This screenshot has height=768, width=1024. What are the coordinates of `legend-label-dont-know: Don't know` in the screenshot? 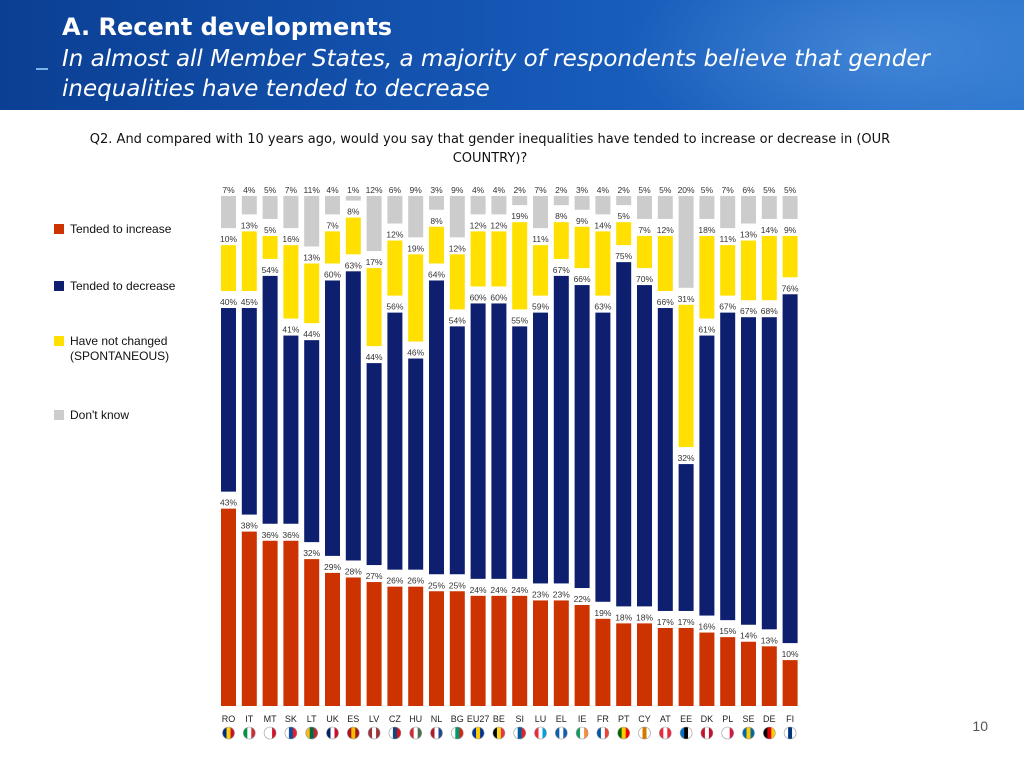 It's located at (99, 415).